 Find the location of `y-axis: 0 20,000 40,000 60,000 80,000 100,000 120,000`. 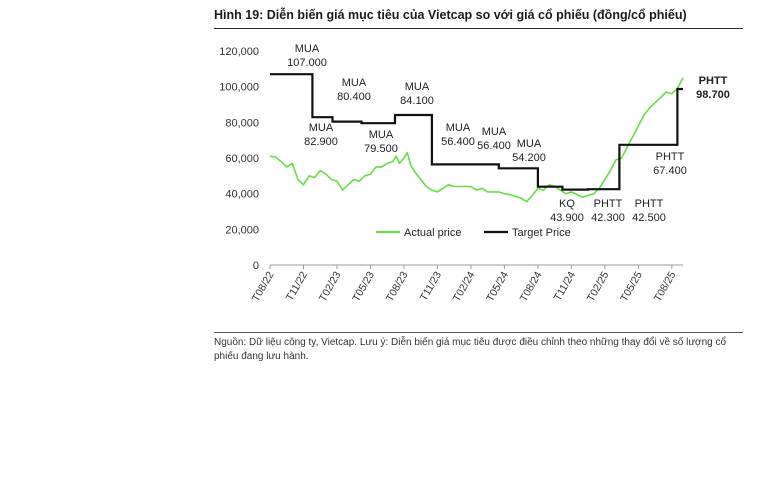

y-axis: 0 20,000 40,000 60,000 80,000 100,000 120,000 is located at coordinates (239, 159).